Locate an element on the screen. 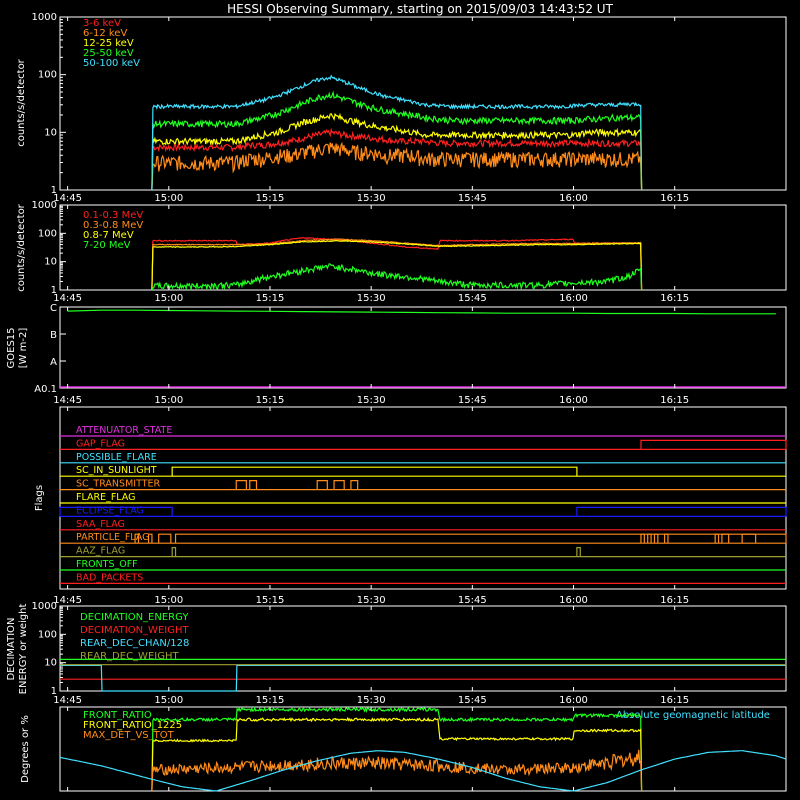 This screenshot has width=800, height=800. panel-goes-ylabel: GOES15 is located at coordinates (11, 347).